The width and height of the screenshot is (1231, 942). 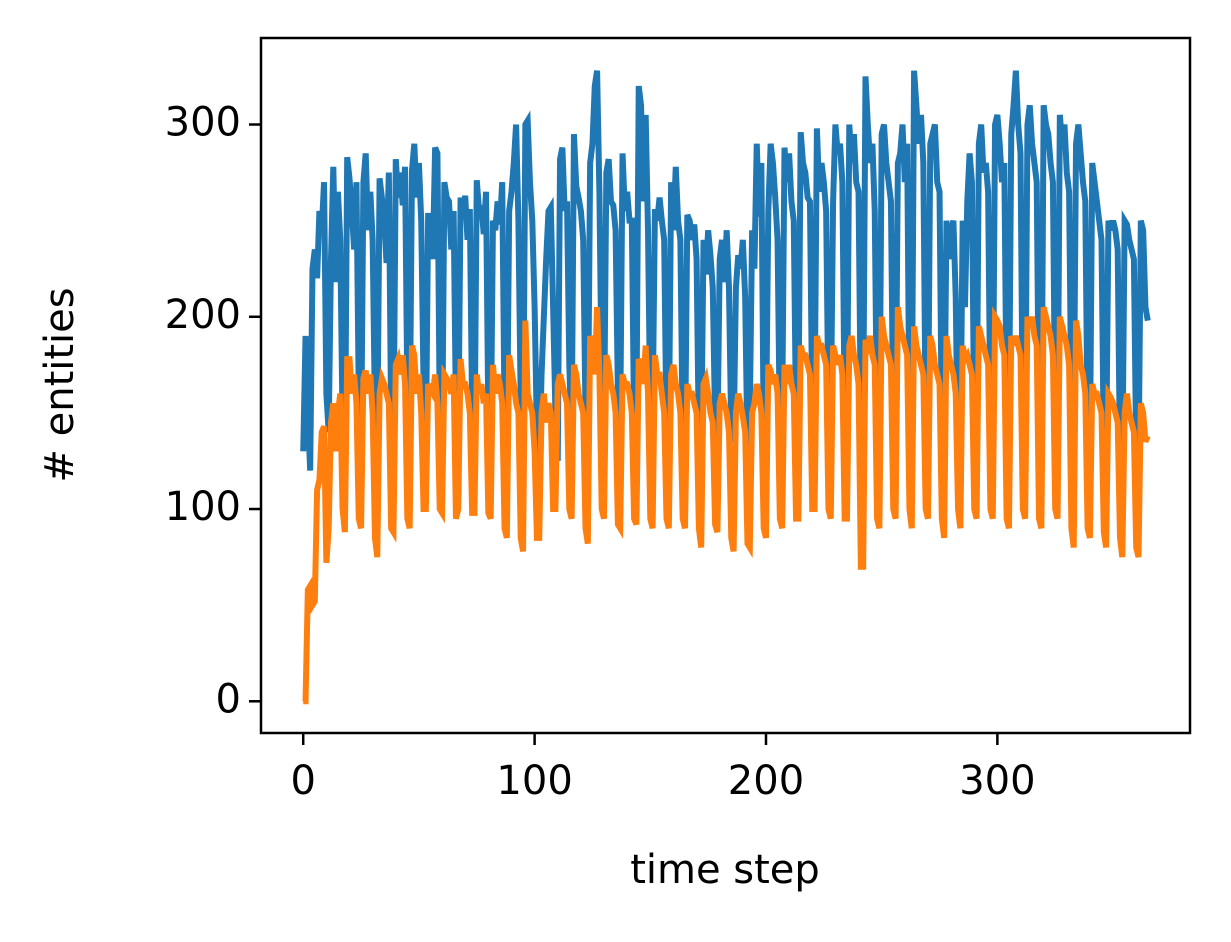 What do you see at coordinates (203, 507) in the screenshot?
I see `y-tick-label: 100` at bounding box center [203, 507].